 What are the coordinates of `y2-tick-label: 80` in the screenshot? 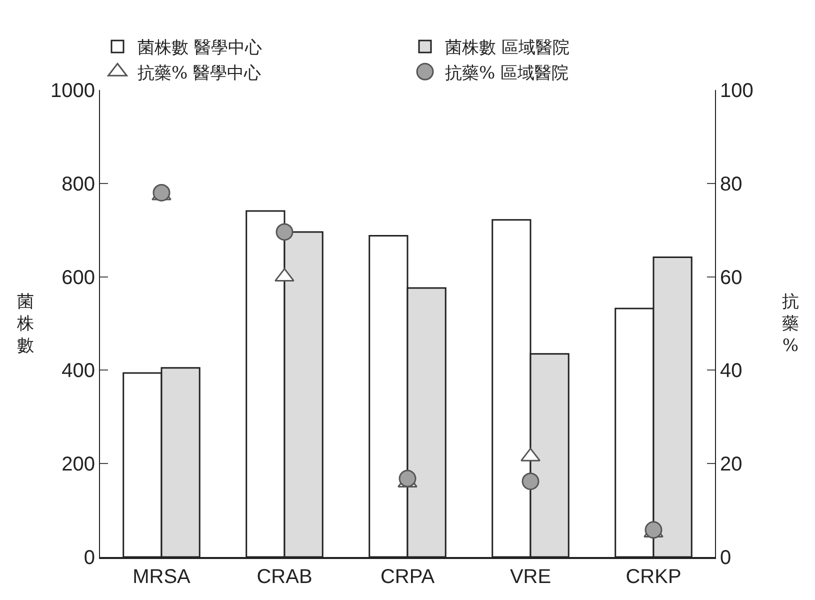 It's located at (731, 184).